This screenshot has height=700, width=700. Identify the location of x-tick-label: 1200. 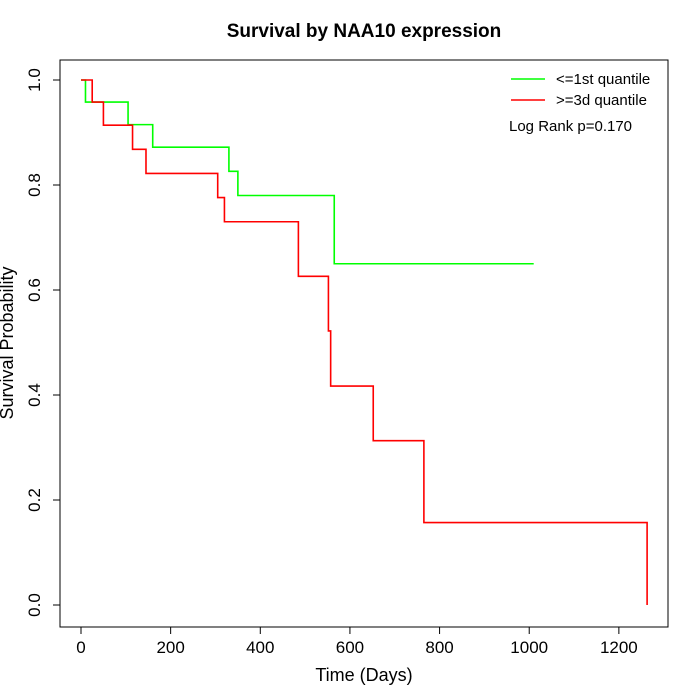
(619, 647).